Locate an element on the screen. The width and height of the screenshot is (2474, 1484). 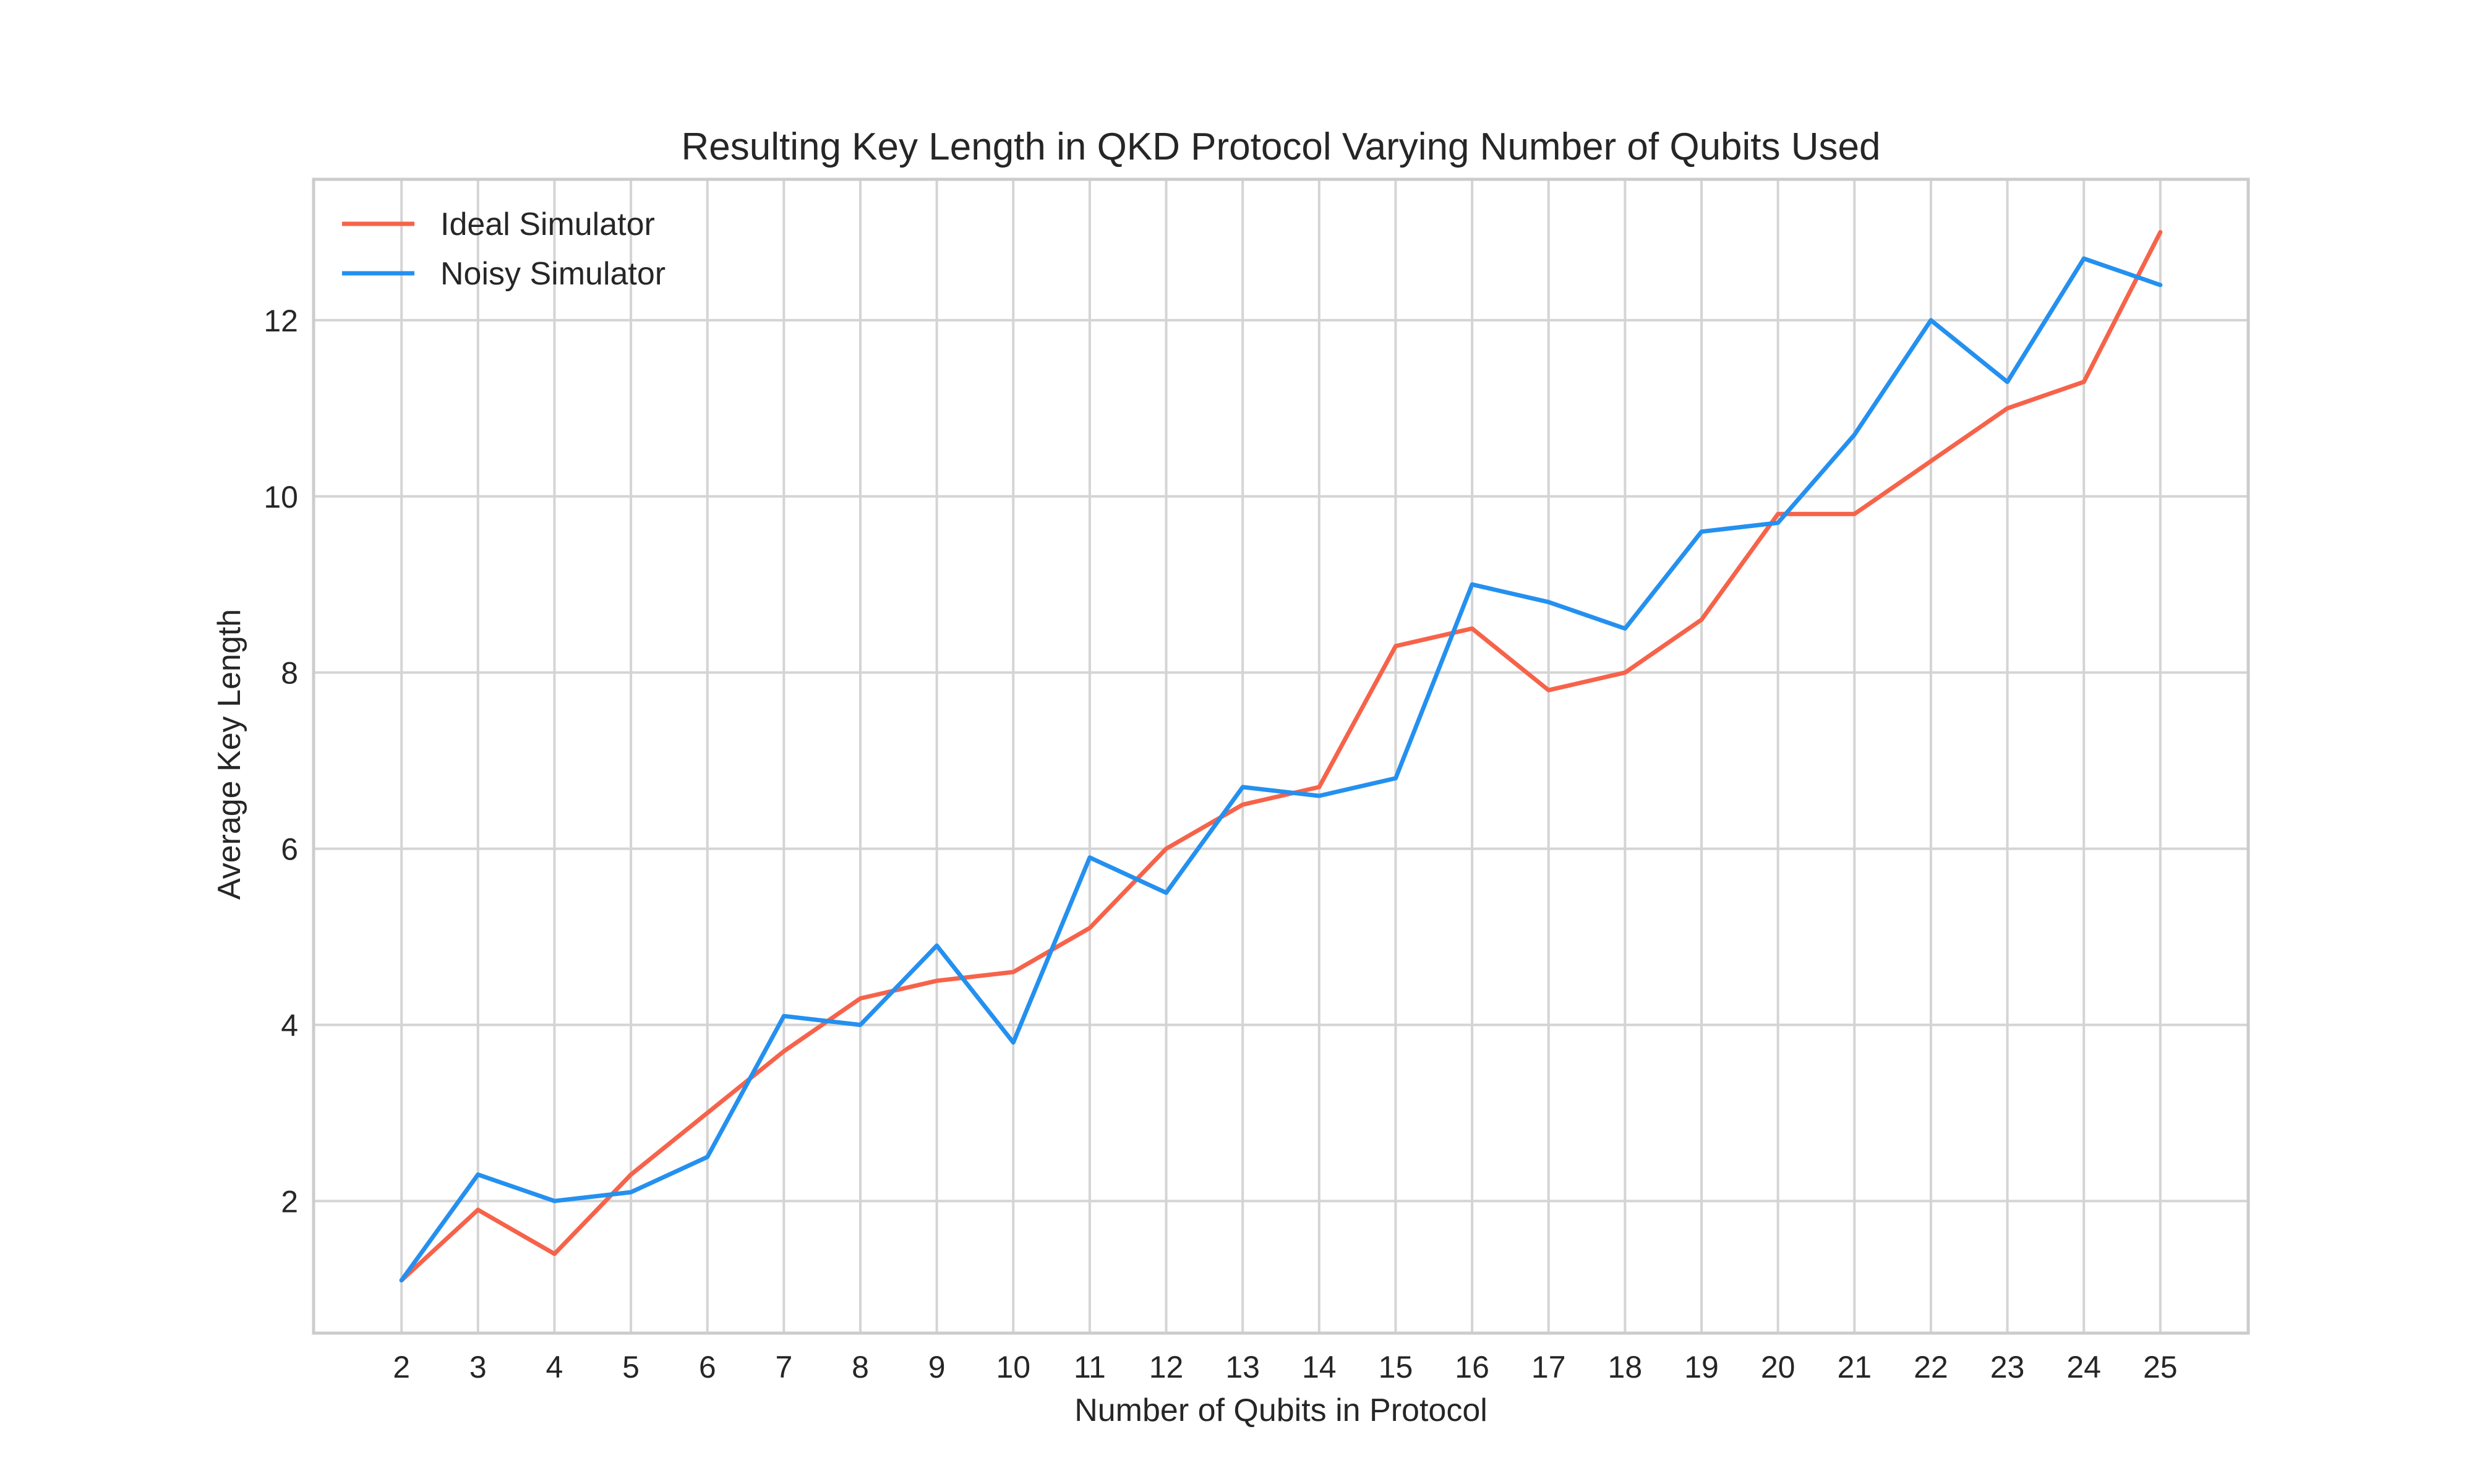
x-tick-label: 2 is located at coordinates (401, 1367).